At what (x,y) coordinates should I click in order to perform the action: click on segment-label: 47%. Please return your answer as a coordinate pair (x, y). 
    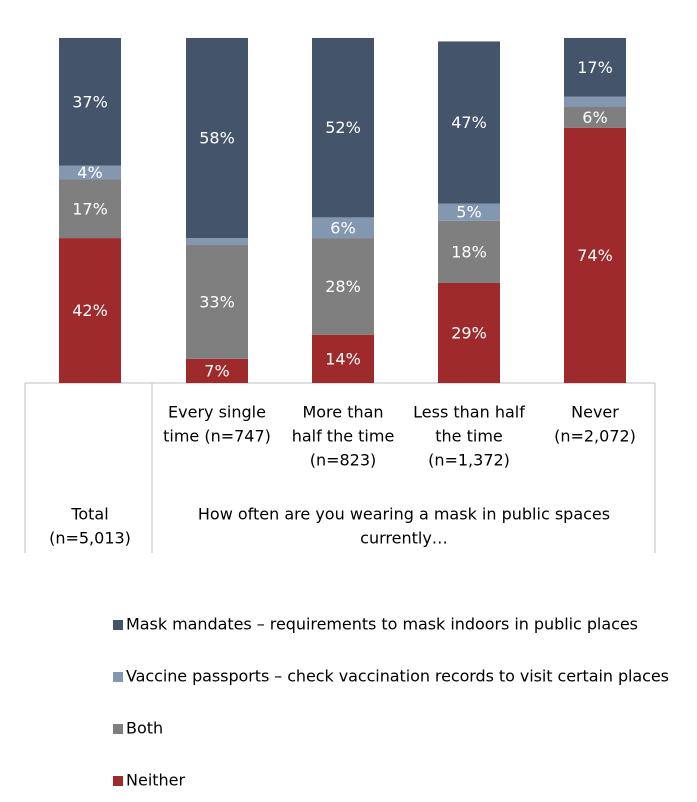
    Looking at the image, I should click on (469, 122).